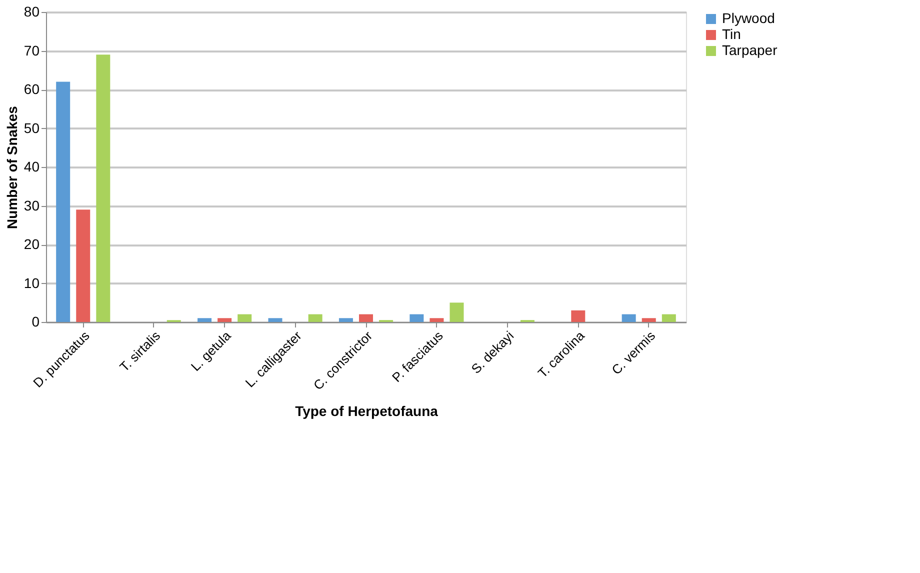  Describe the element at coordinates (731, 34) in the screenshot. I see `legend-label: Tin` at that location.